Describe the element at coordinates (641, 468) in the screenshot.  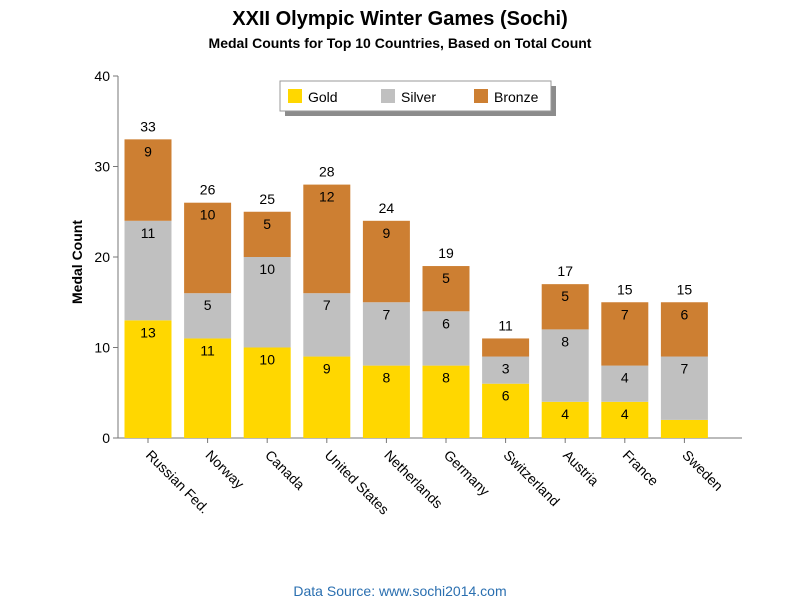
I see `x-category-label: France` at that location.